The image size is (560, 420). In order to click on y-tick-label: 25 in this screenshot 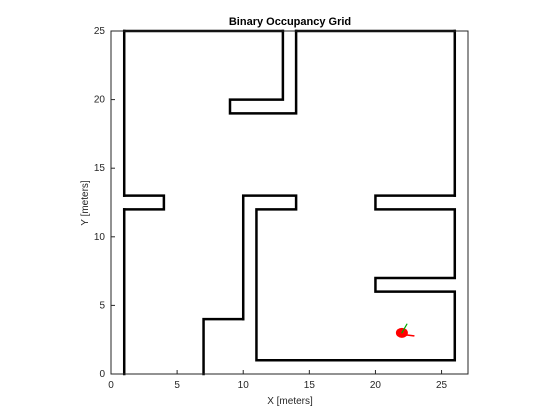, I will do `click(100, 31)`.